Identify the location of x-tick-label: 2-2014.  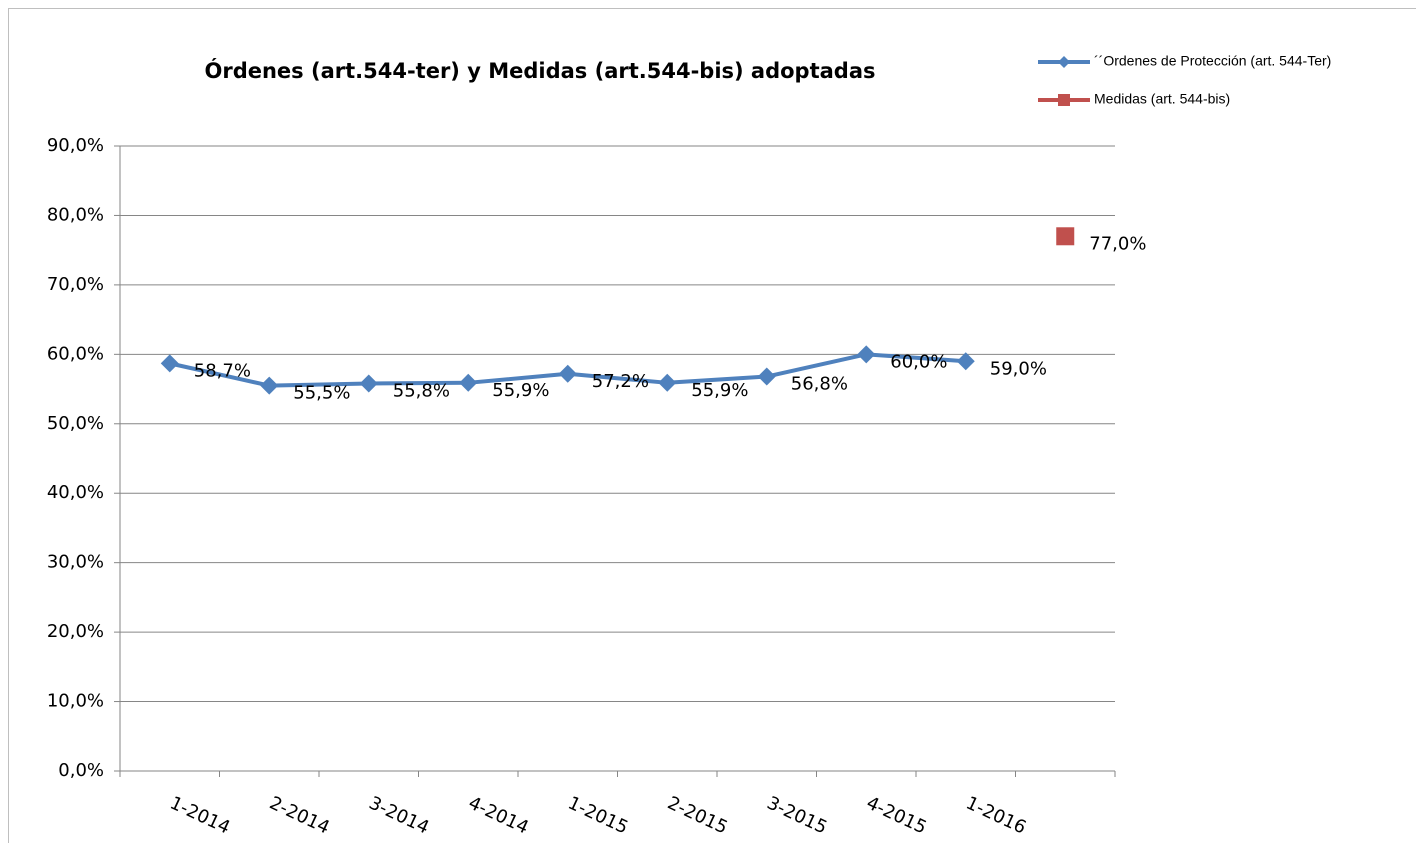
(299, 816).